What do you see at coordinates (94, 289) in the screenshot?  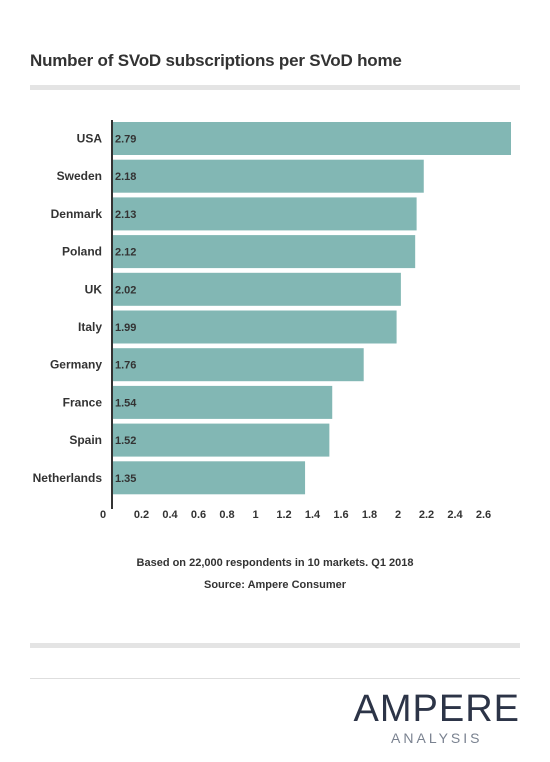 I see `category-label: UK` at bounding box center [94, 289].